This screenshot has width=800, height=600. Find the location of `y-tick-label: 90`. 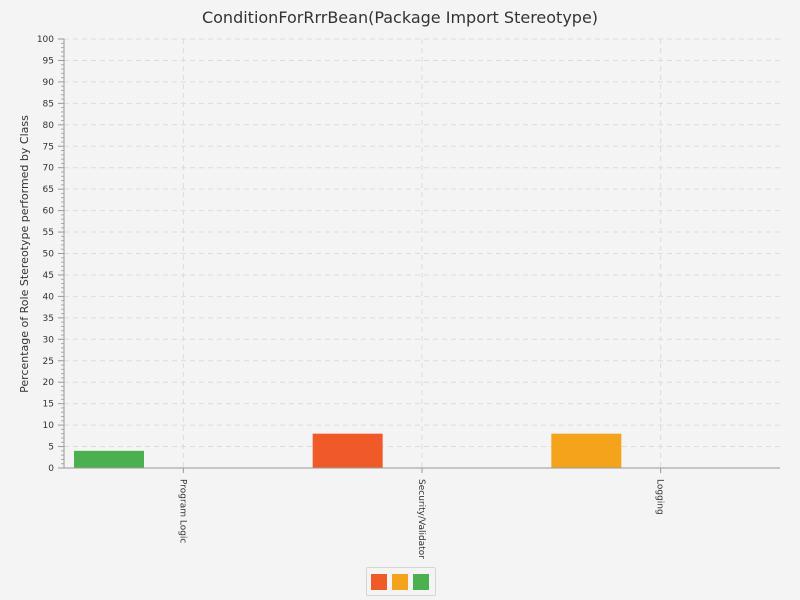

y-tick-label: 90 is located at coordinates (49, 83).